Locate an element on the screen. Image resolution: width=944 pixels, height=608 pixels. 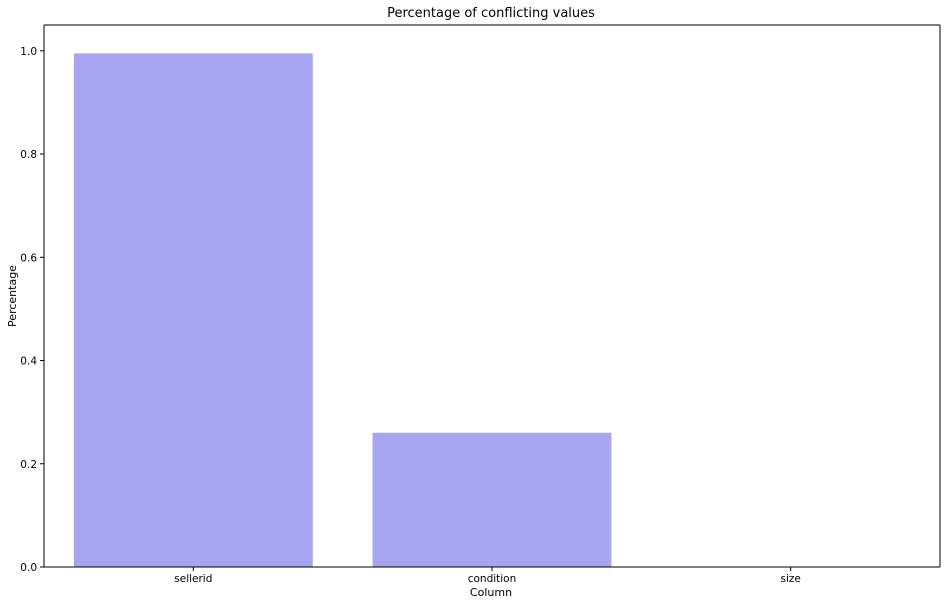
chart-title: Percentage of conflicting values is located at coordinates (491, 13).